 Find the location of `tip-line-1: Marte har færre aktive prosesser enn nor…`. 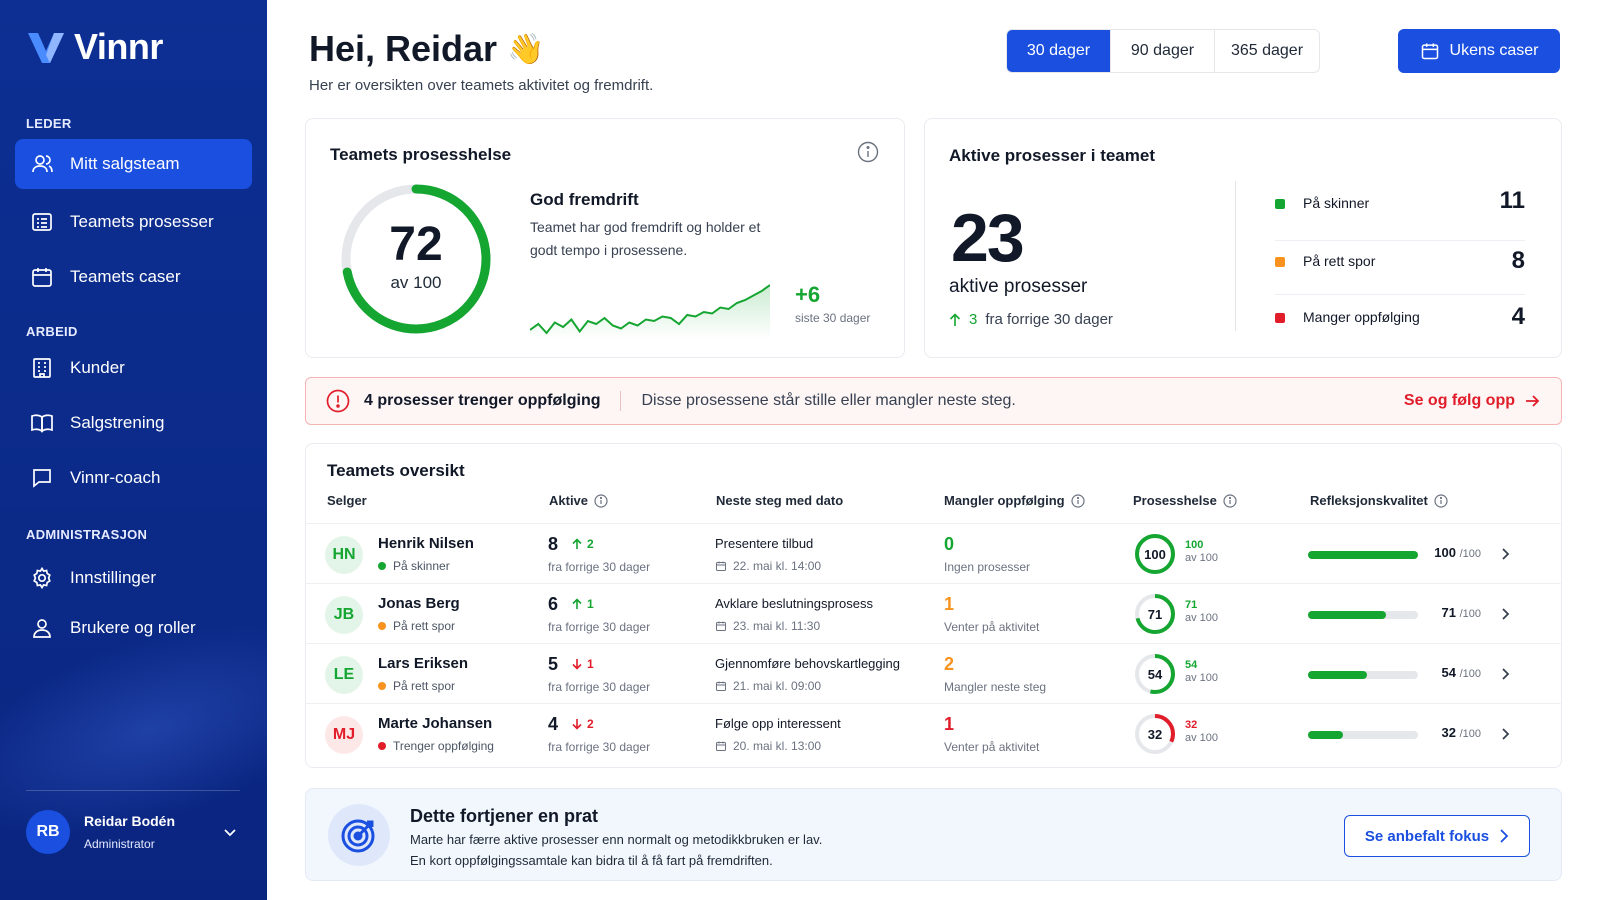

tip-line-1: Marte har færre aktive prosesser enn nor… is located at coordinates (616, 839).